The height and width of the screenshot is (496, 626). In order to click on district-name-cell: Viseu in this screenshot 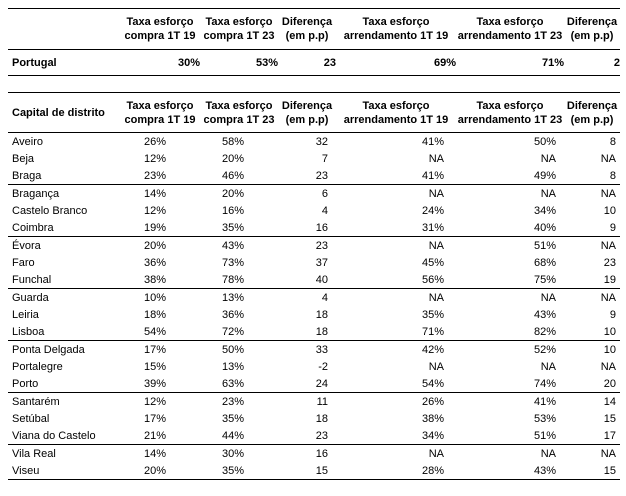, I will do `click(64, 471)`.